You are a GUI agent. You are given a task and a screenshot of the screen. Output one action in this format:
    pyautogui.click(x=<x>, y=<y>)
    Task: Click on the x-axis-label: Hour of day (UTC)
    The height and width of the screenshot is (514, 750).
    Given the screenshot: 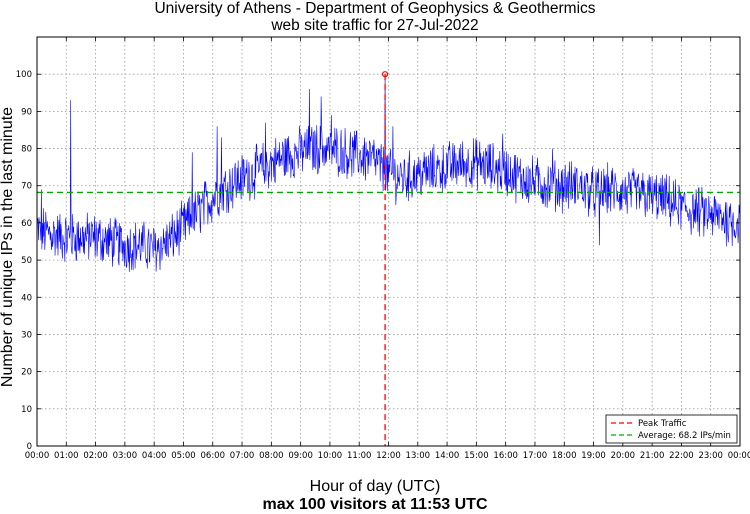 What is the action you would take?
    pyautogui.click(x=375, y=486)
    